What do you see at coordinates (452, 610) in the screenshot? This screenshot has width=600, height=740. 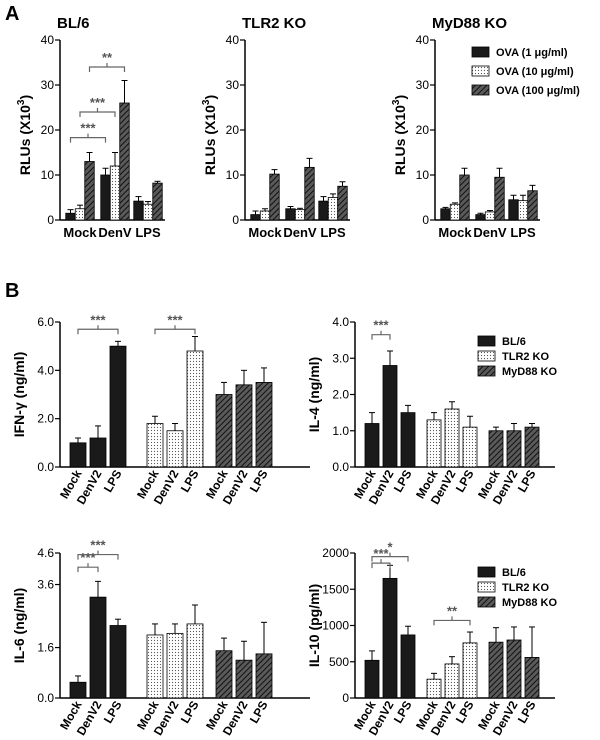 I see `significance-label: **` at bounding box center [452, 610].